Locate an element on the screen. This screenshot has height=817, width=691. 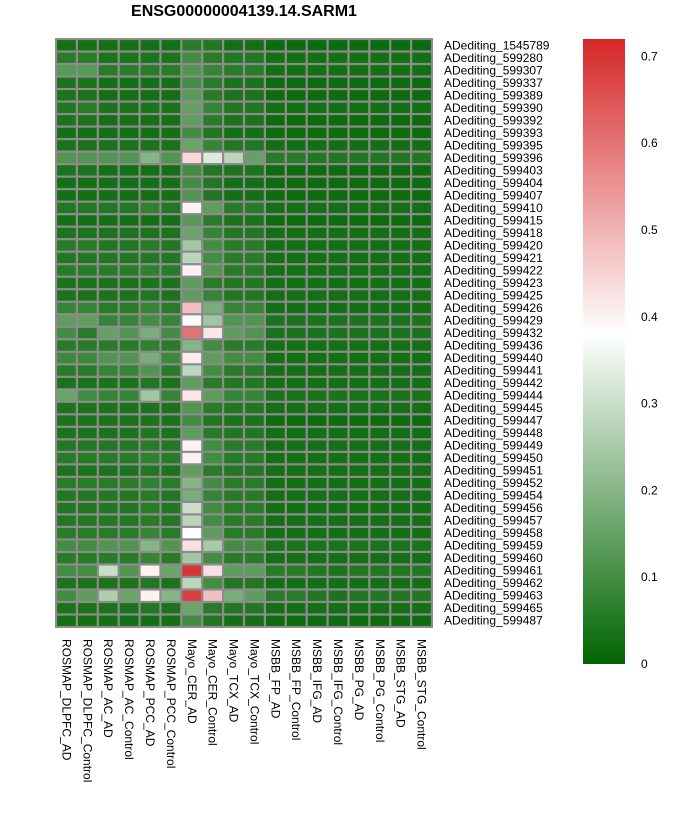
column-label: ROSMAP_PCC_AD is located at coordinates (150, 693).